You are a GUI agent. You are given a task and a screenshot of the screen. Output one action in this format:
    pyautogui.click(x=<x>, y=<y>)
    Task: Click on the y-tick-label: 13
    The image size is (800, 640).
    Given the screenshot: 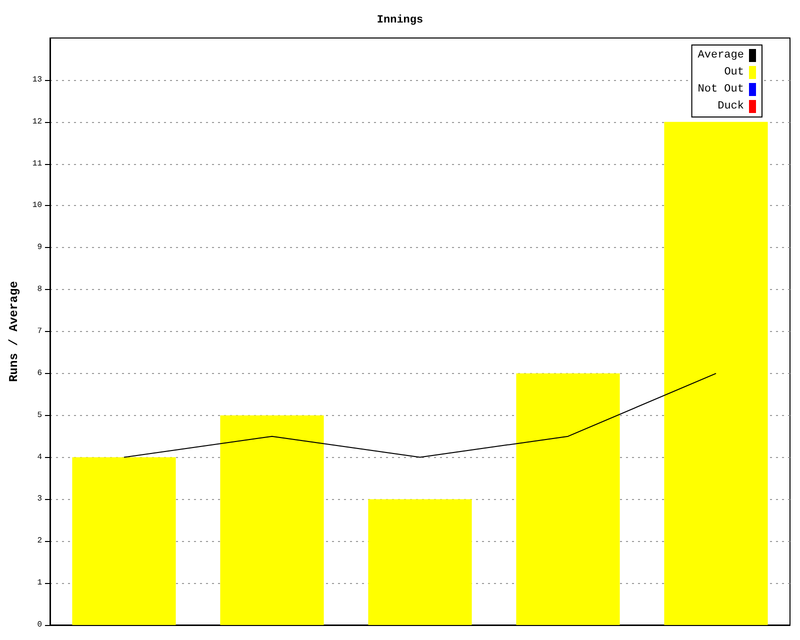 What is the action you would take?
    pyautogui.click(x=37, y=79)
    